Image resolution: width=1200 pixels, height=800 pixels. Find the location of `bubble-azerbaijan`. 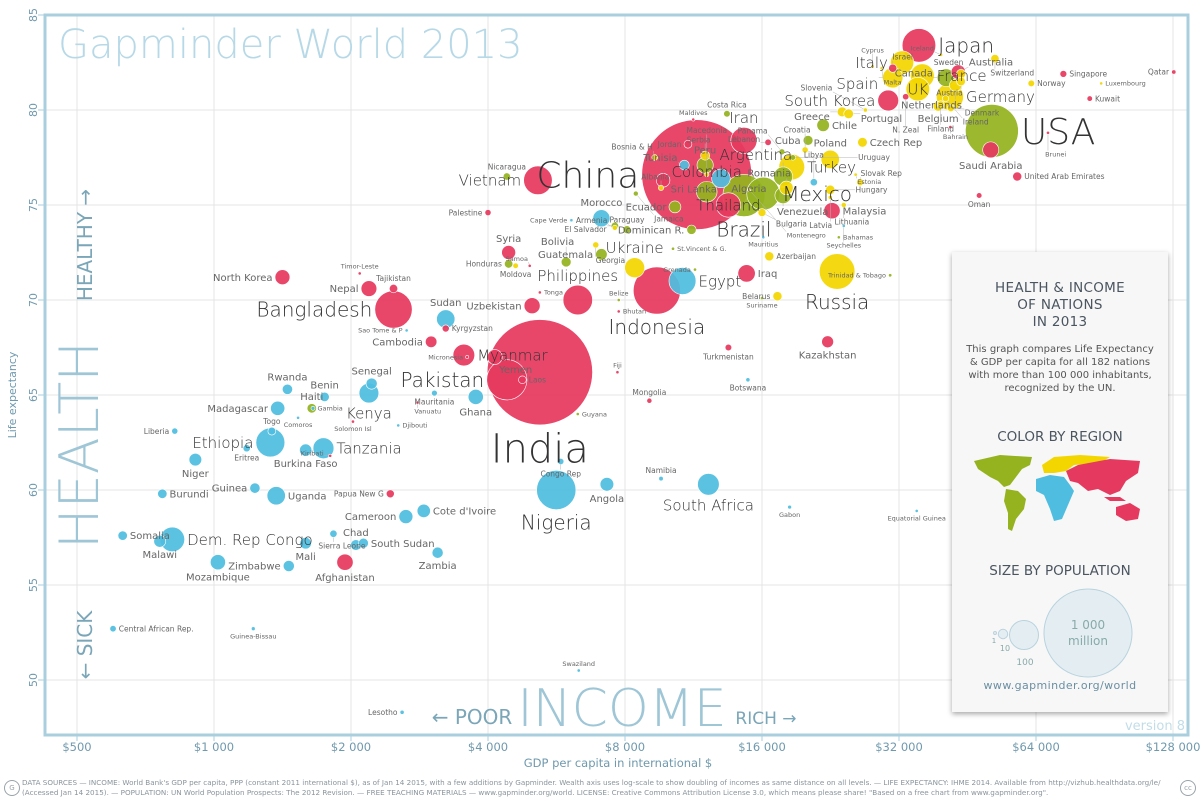

bubble-azerbaijan is located at coordinates (769, 256).